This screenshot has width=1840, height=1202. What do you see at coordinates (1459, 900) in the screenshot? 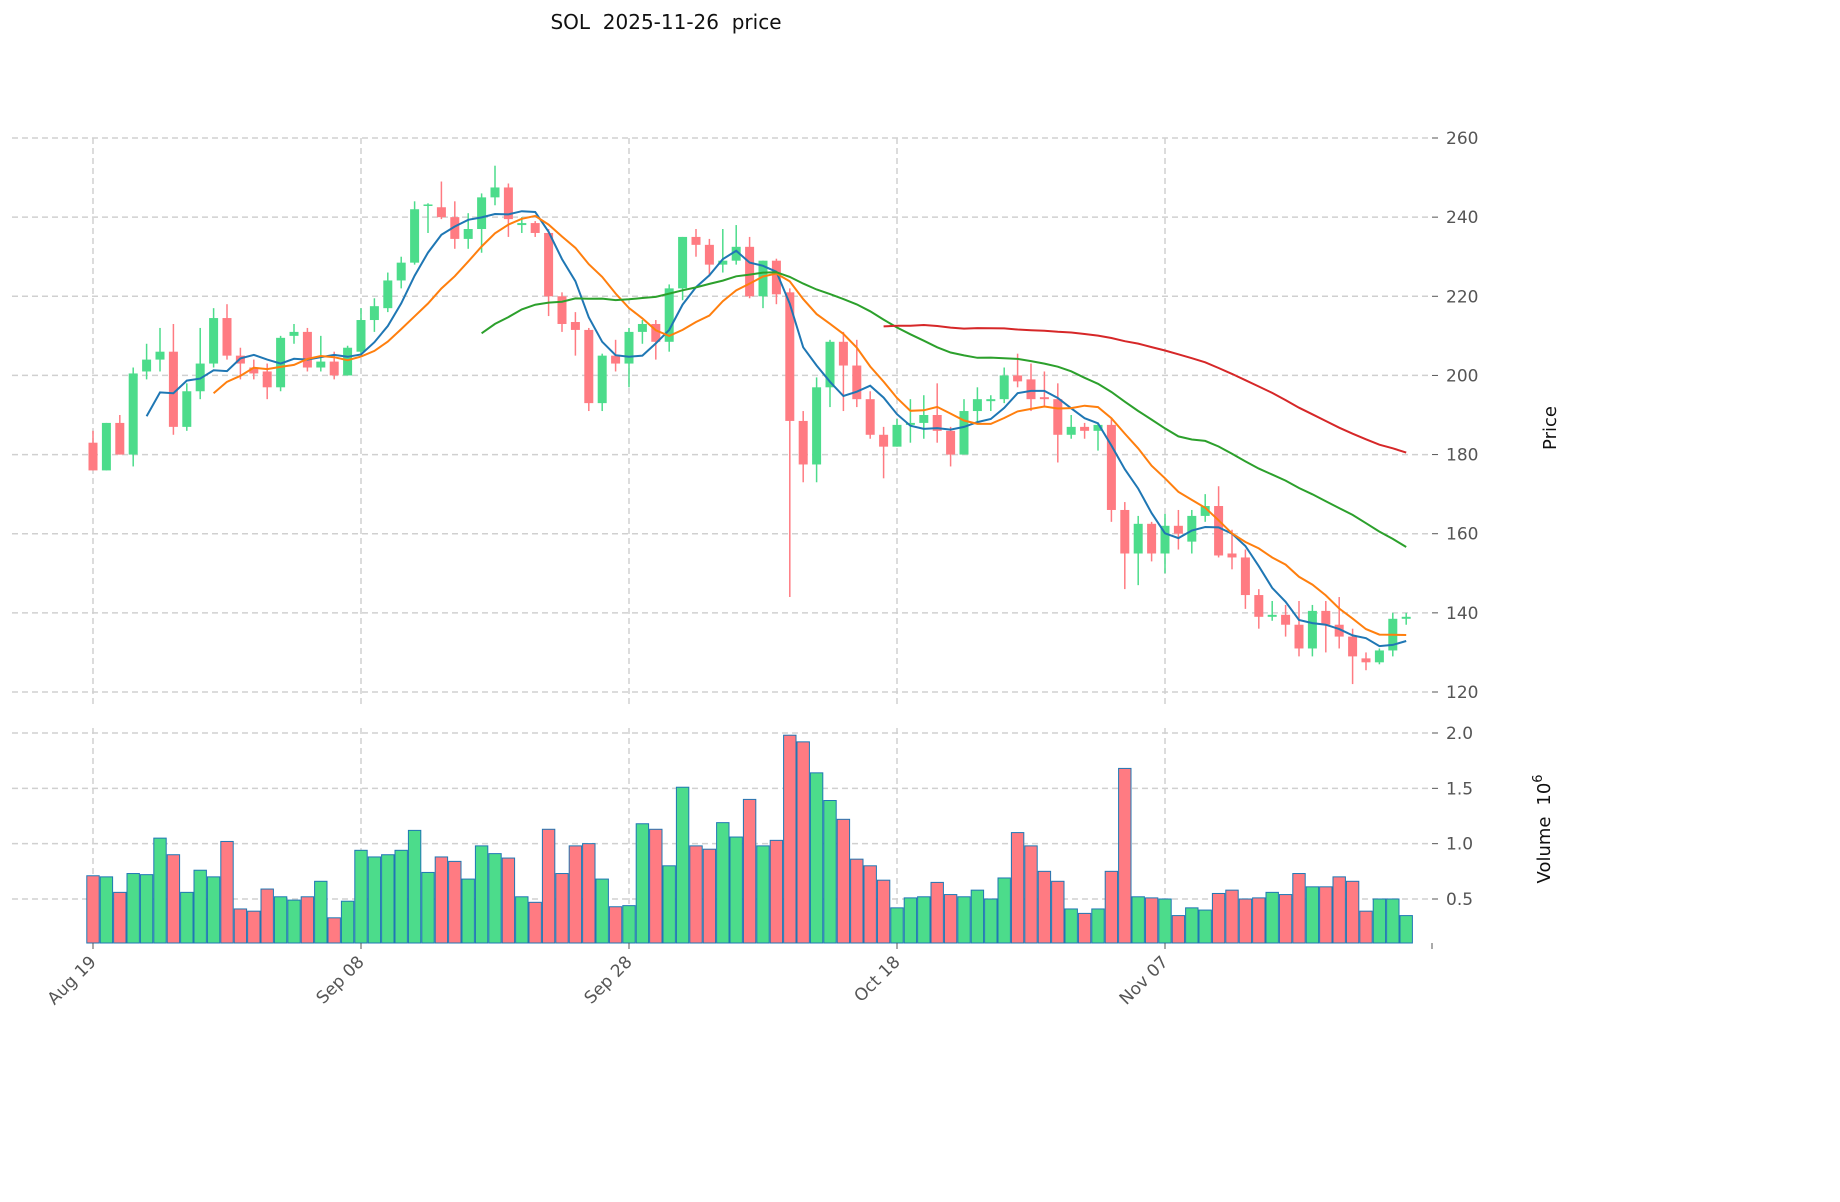
I see `volume-tick-label: 0.5` at bounding box center [1459, 900].